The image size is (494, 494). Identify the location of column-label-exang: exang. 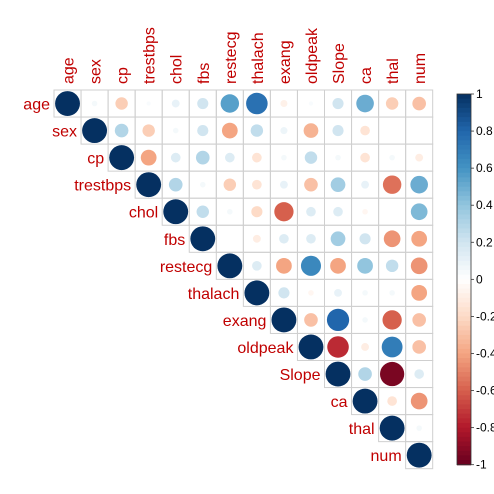
(285, 62).